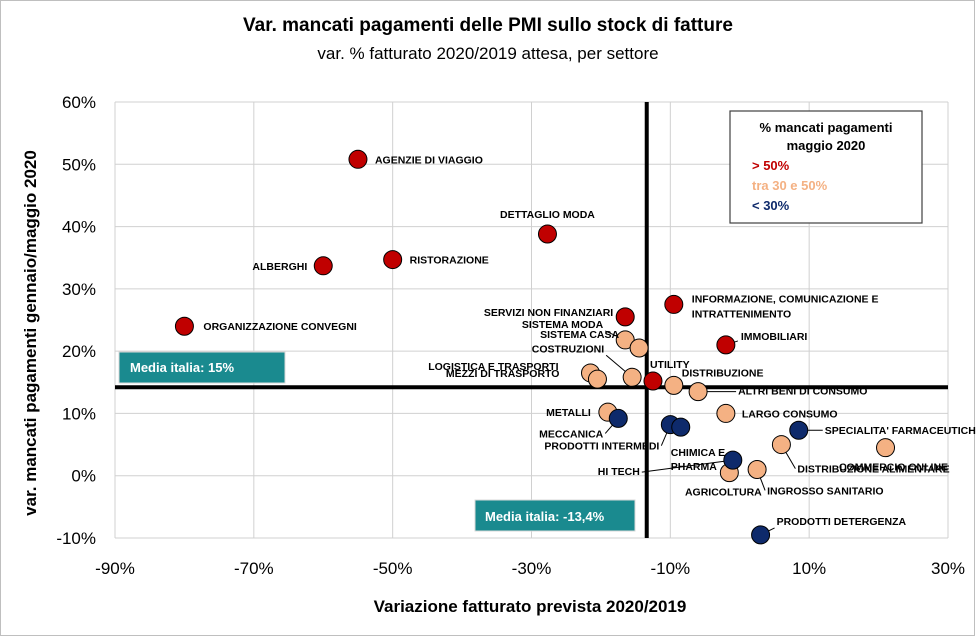  Describe the element at coordinates (893, 468) in the screenshot. I see `label-commercio-online: COMMERCIO ONLINE` at that location.